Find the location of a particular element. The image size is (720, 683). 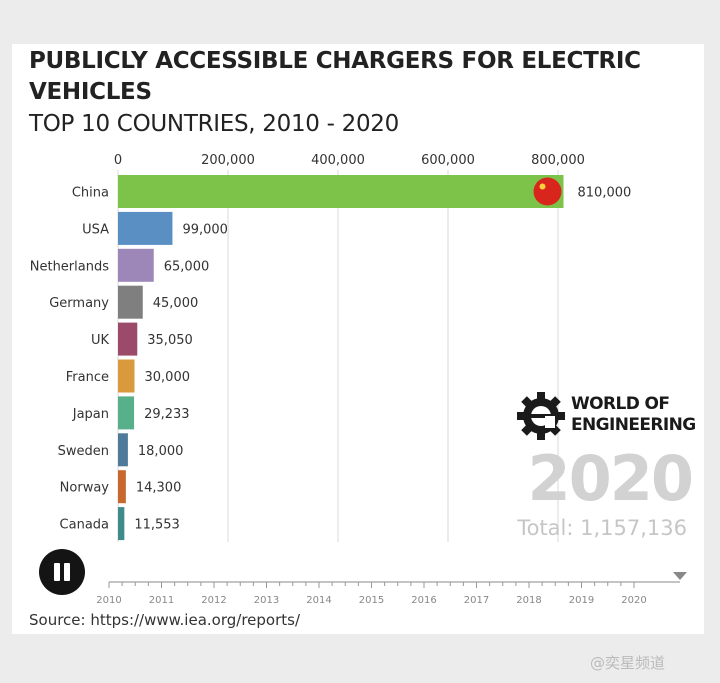

watermark: @奕星频道 is located at coordinates (628, 663).